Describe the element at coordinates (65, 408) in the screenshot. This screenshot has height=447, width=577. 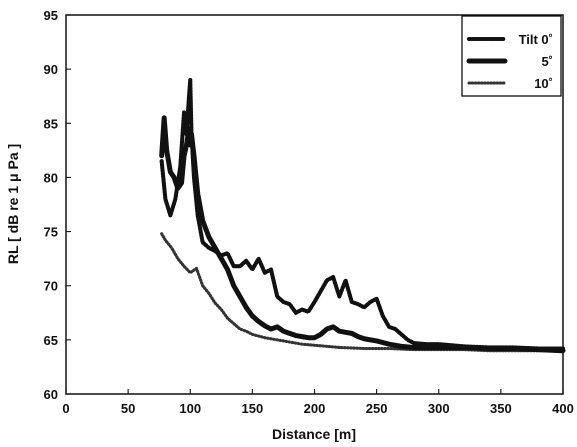
I see `x-tick-label-0: 0` at that location.